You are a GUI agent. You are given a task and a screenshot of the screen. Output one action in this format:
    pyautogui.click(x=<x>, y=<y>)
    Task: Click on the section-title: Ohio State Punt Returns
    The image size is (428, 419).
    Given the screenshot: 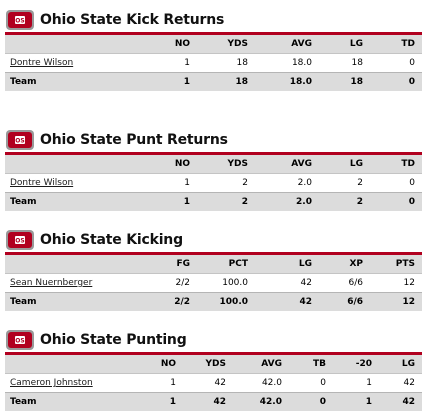 What is the action you would take?
    pyautogui.click(x=134, y=140)
    